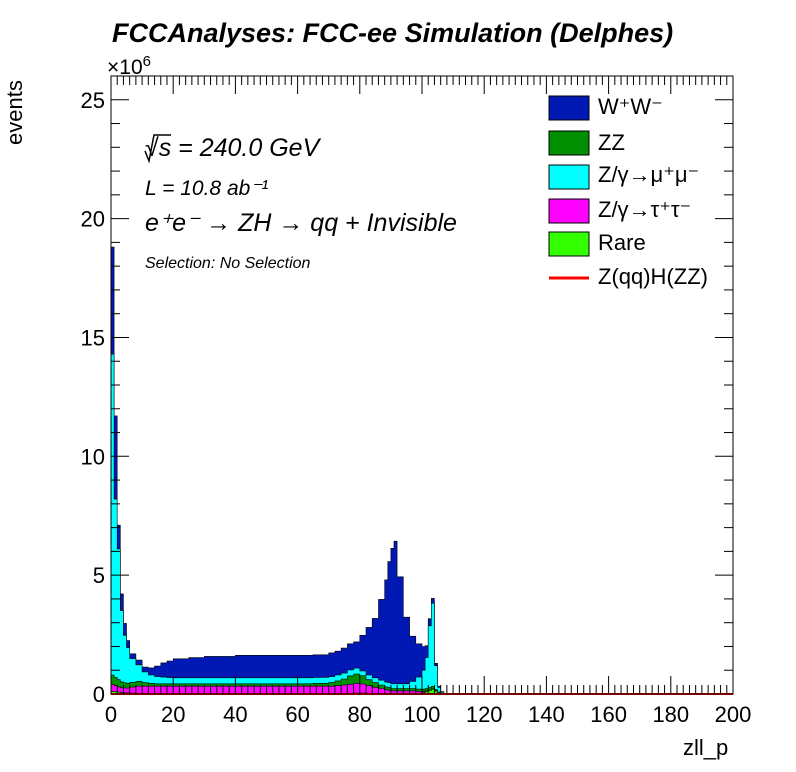  I want to click on x-tick-label: 100, so click(422, 714).